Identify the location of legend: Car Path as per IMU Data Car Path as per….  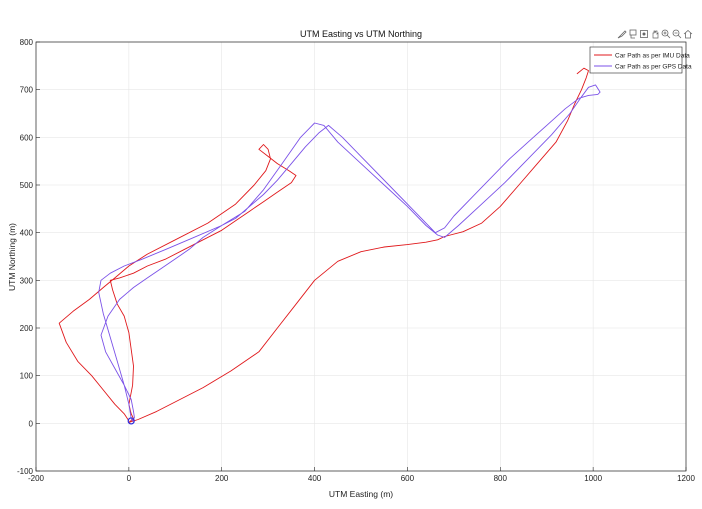
(640, 60).